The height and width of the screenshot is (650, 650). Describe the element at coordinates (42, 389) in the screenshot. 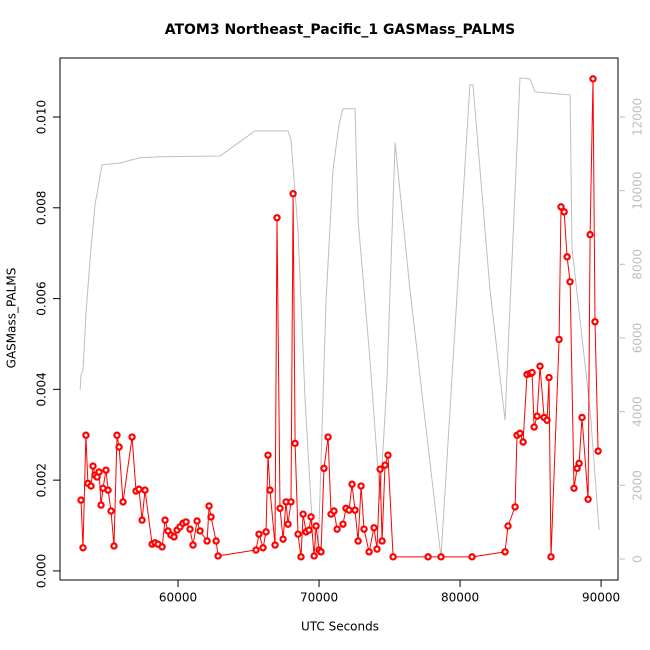

I see `y-tick-label: 0.004` at that location.